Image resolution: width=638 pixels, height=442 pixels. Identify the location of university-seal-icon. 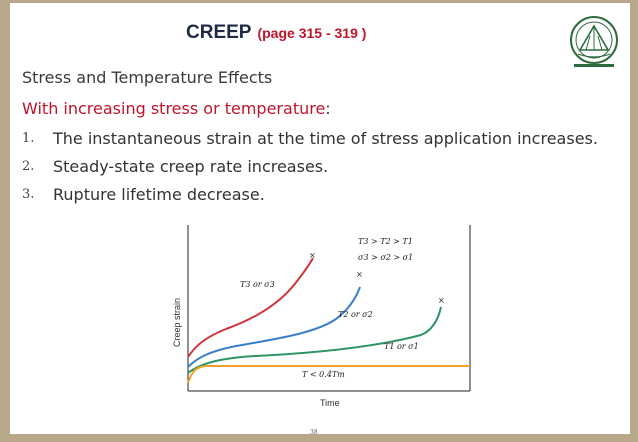
(594, 41).